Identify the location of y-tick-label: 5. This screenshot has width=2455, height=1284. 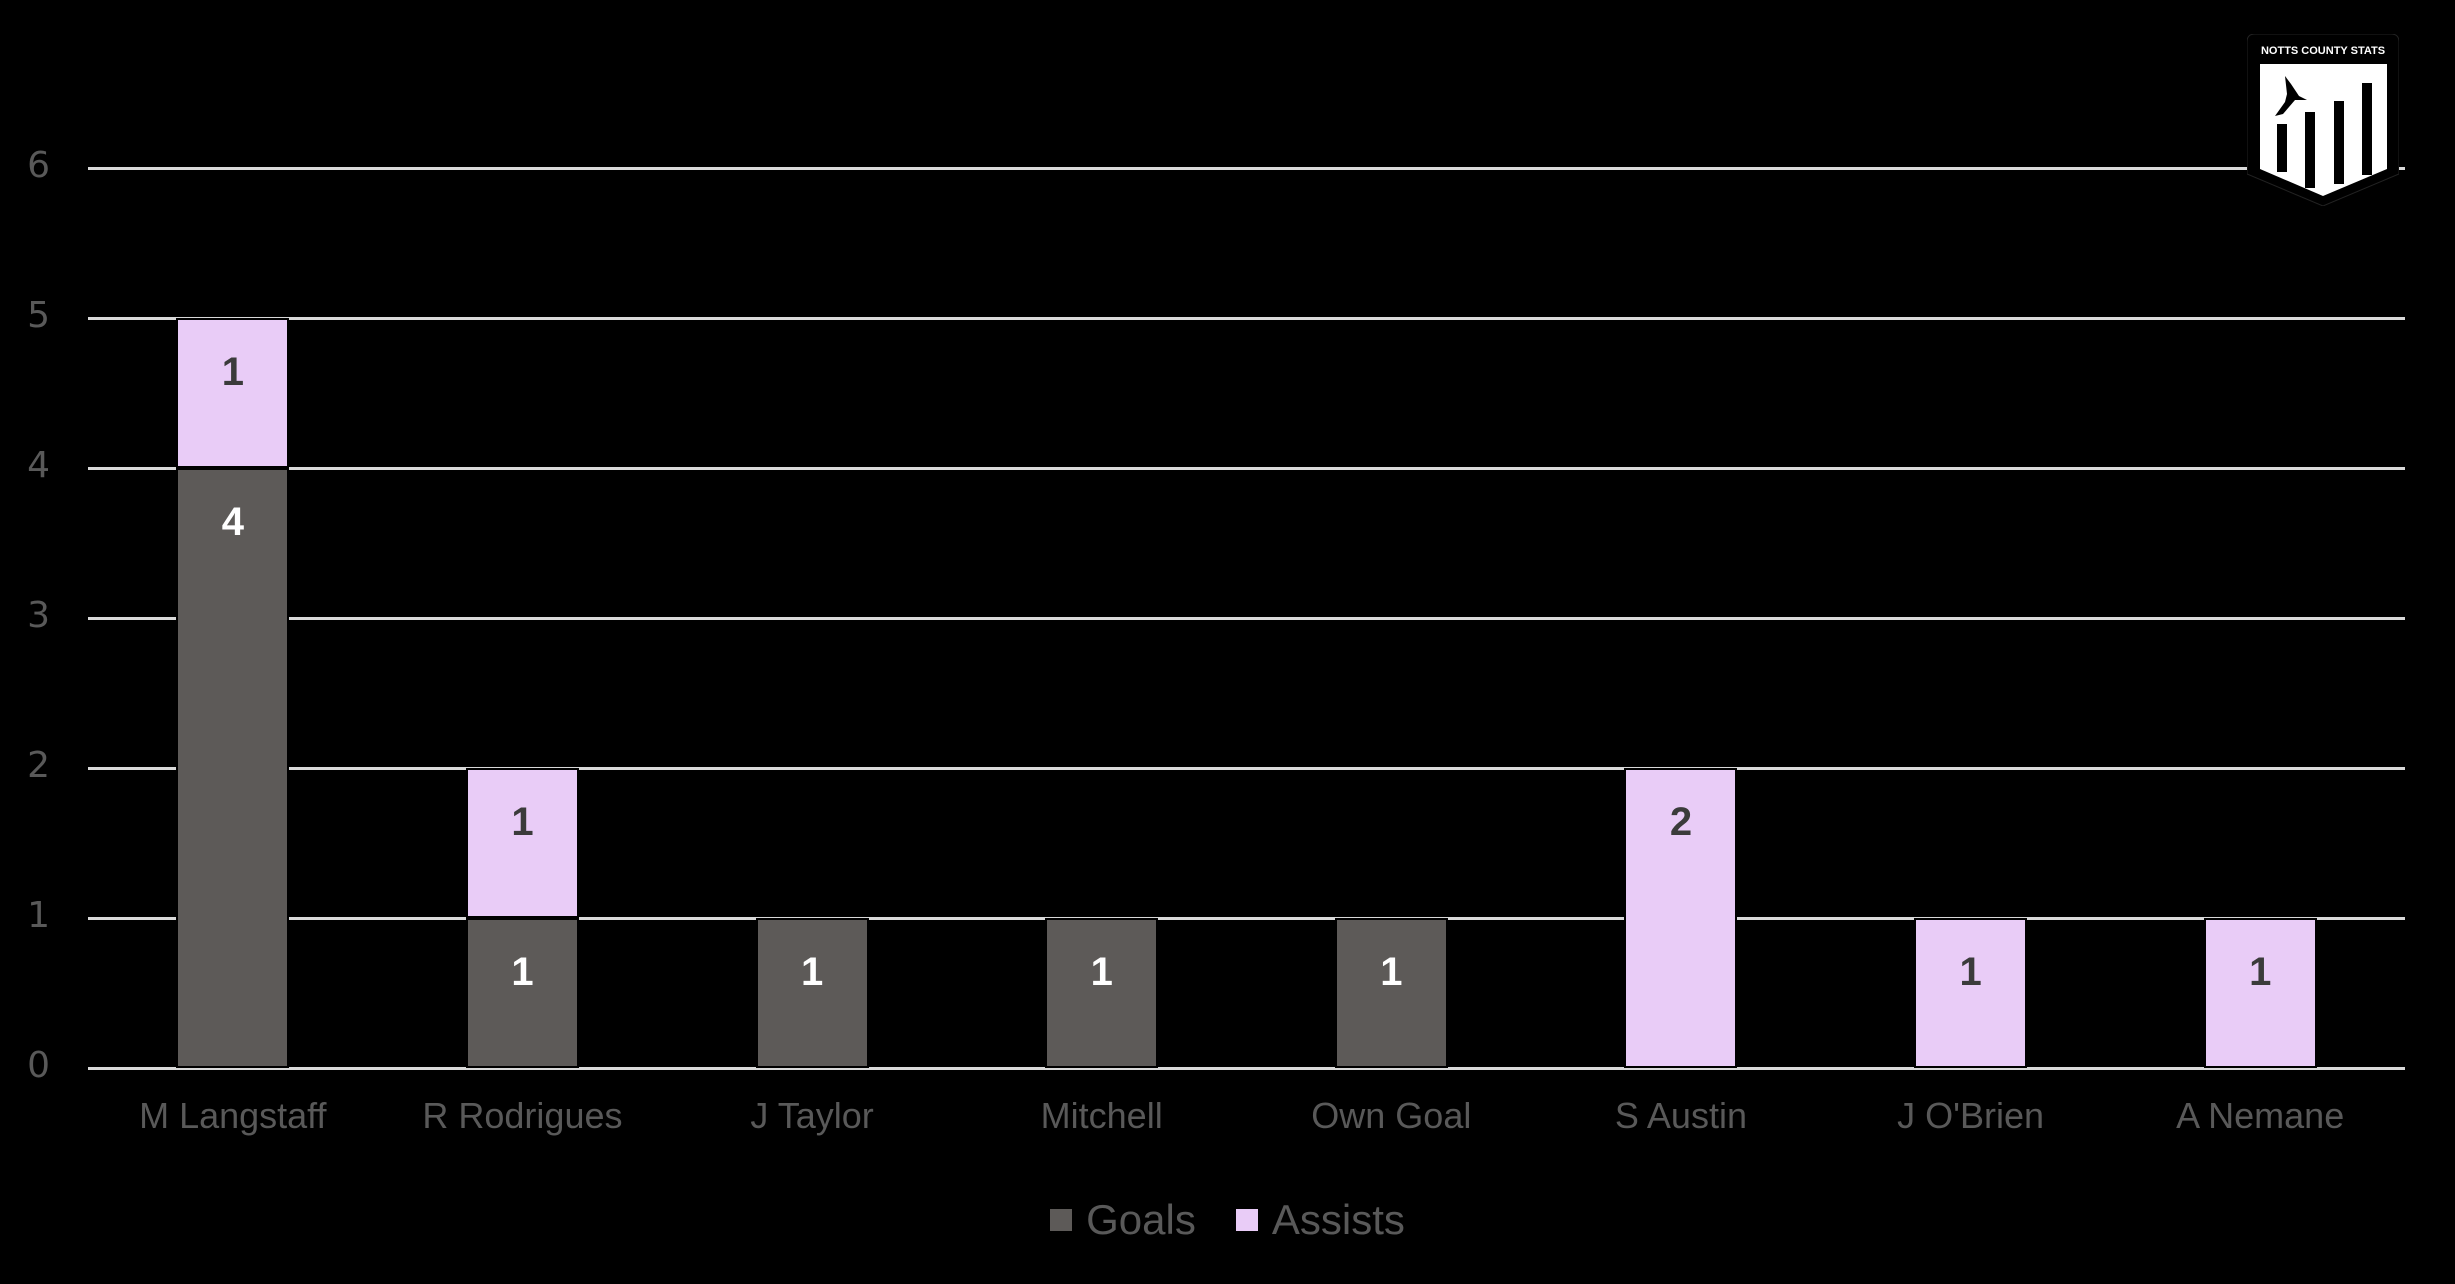
(38, 315).